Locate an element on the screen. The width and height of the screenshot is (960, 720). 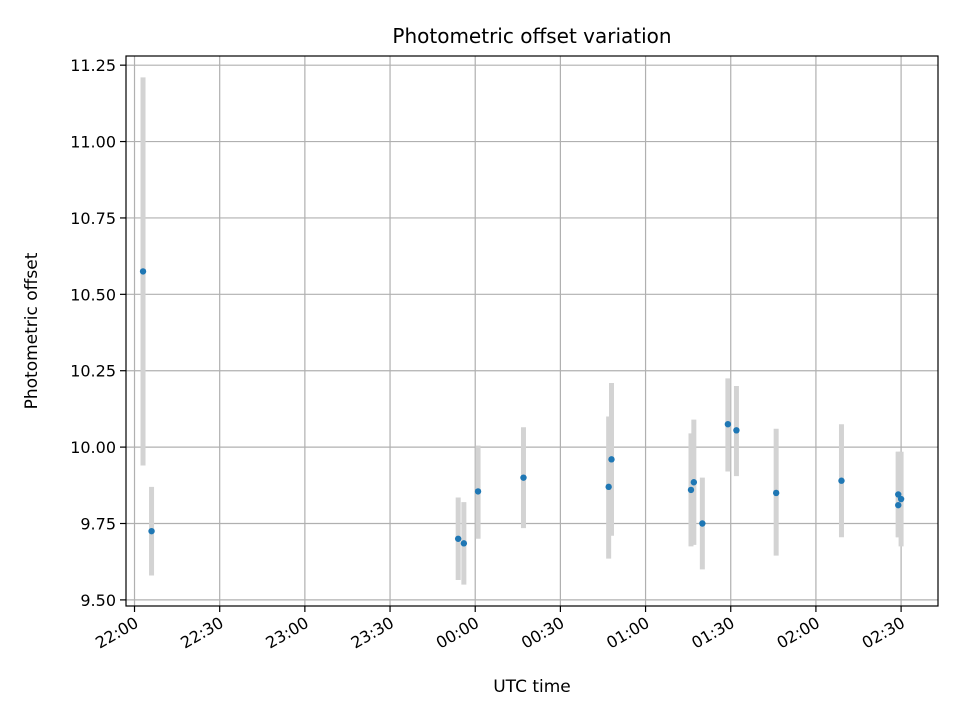
x-tick-label: 01:30 is located at coordinates (712, 633).